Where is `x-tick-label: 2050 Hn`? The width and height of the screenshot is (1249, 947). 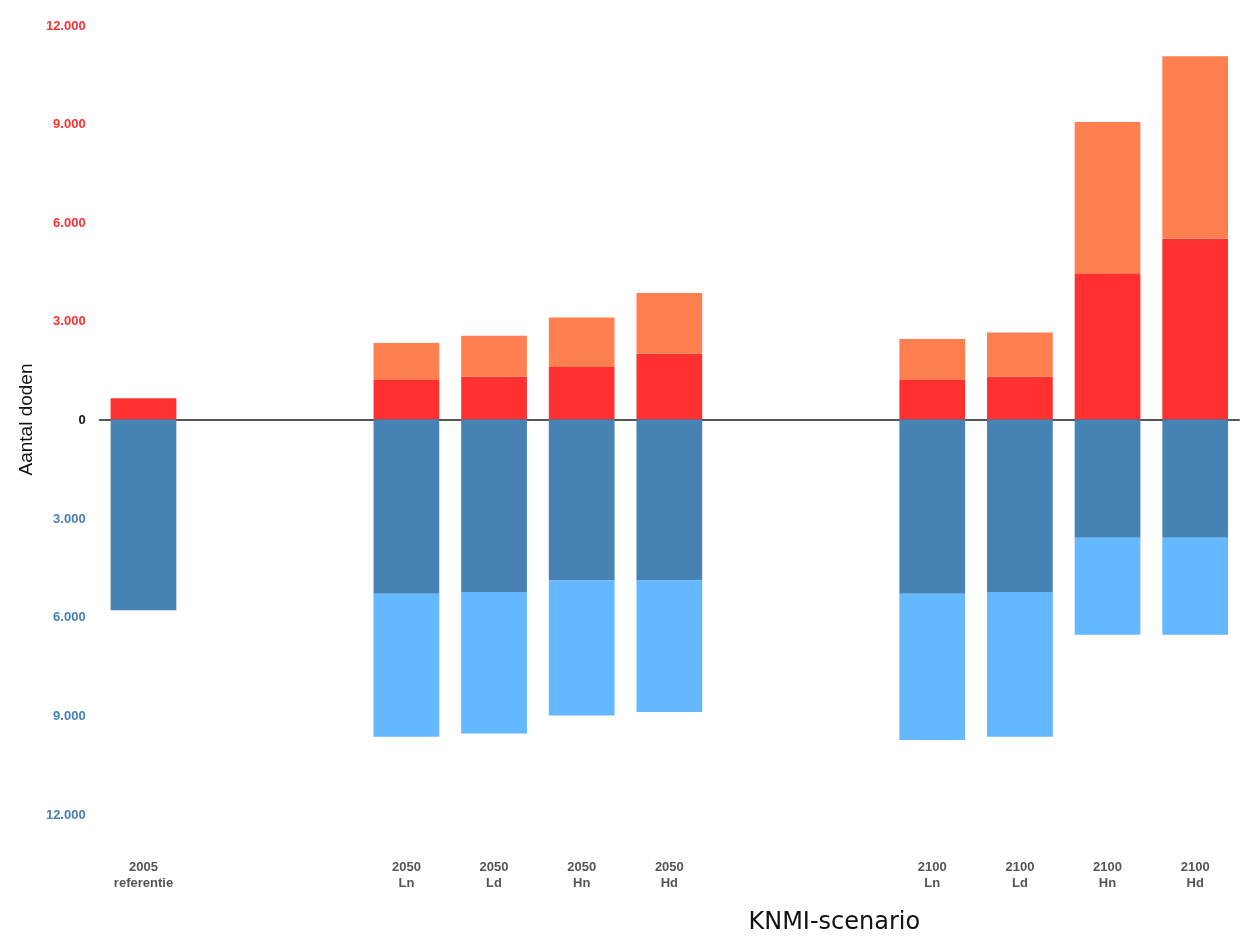
x-tick-label: 2050 Hn is located at coordinates (582, 874).